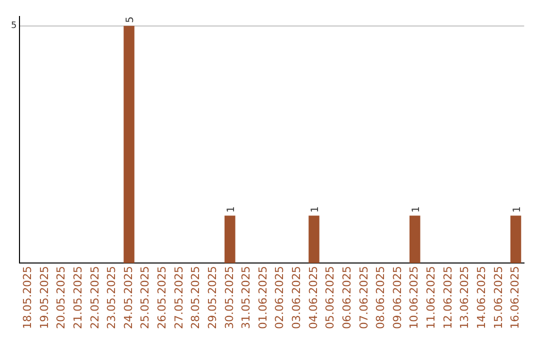  What do you see at coordinates (381, 298) in the screenshot?
I see `x-tick-label: 08.06.2025` at bounding box center [381, 298].